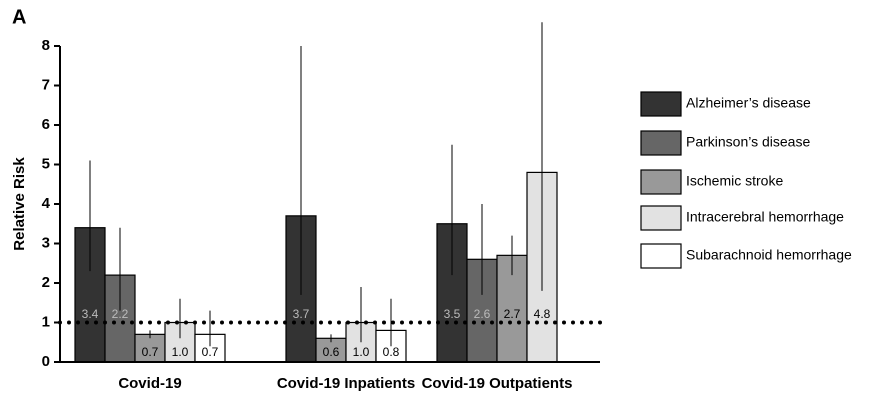  I want to click on panel-label: A, so click(19, 17).